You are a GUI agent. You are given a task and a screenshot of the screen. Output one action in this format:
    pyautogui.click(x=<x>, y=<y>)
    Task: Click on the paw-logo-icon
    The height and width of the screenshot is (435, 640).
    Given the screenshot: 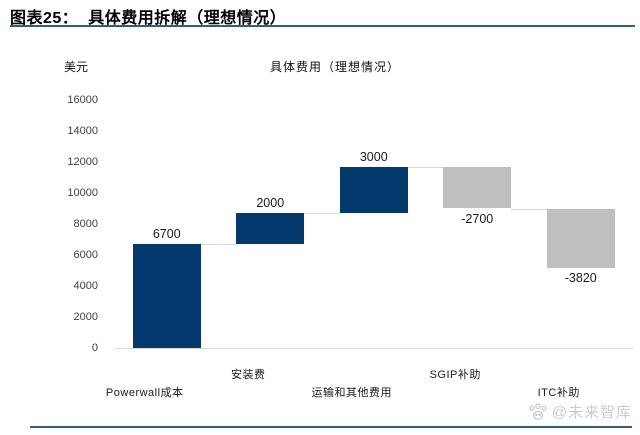 What is the action you would take?
    pyautogui.click(x=538, y=411)
    